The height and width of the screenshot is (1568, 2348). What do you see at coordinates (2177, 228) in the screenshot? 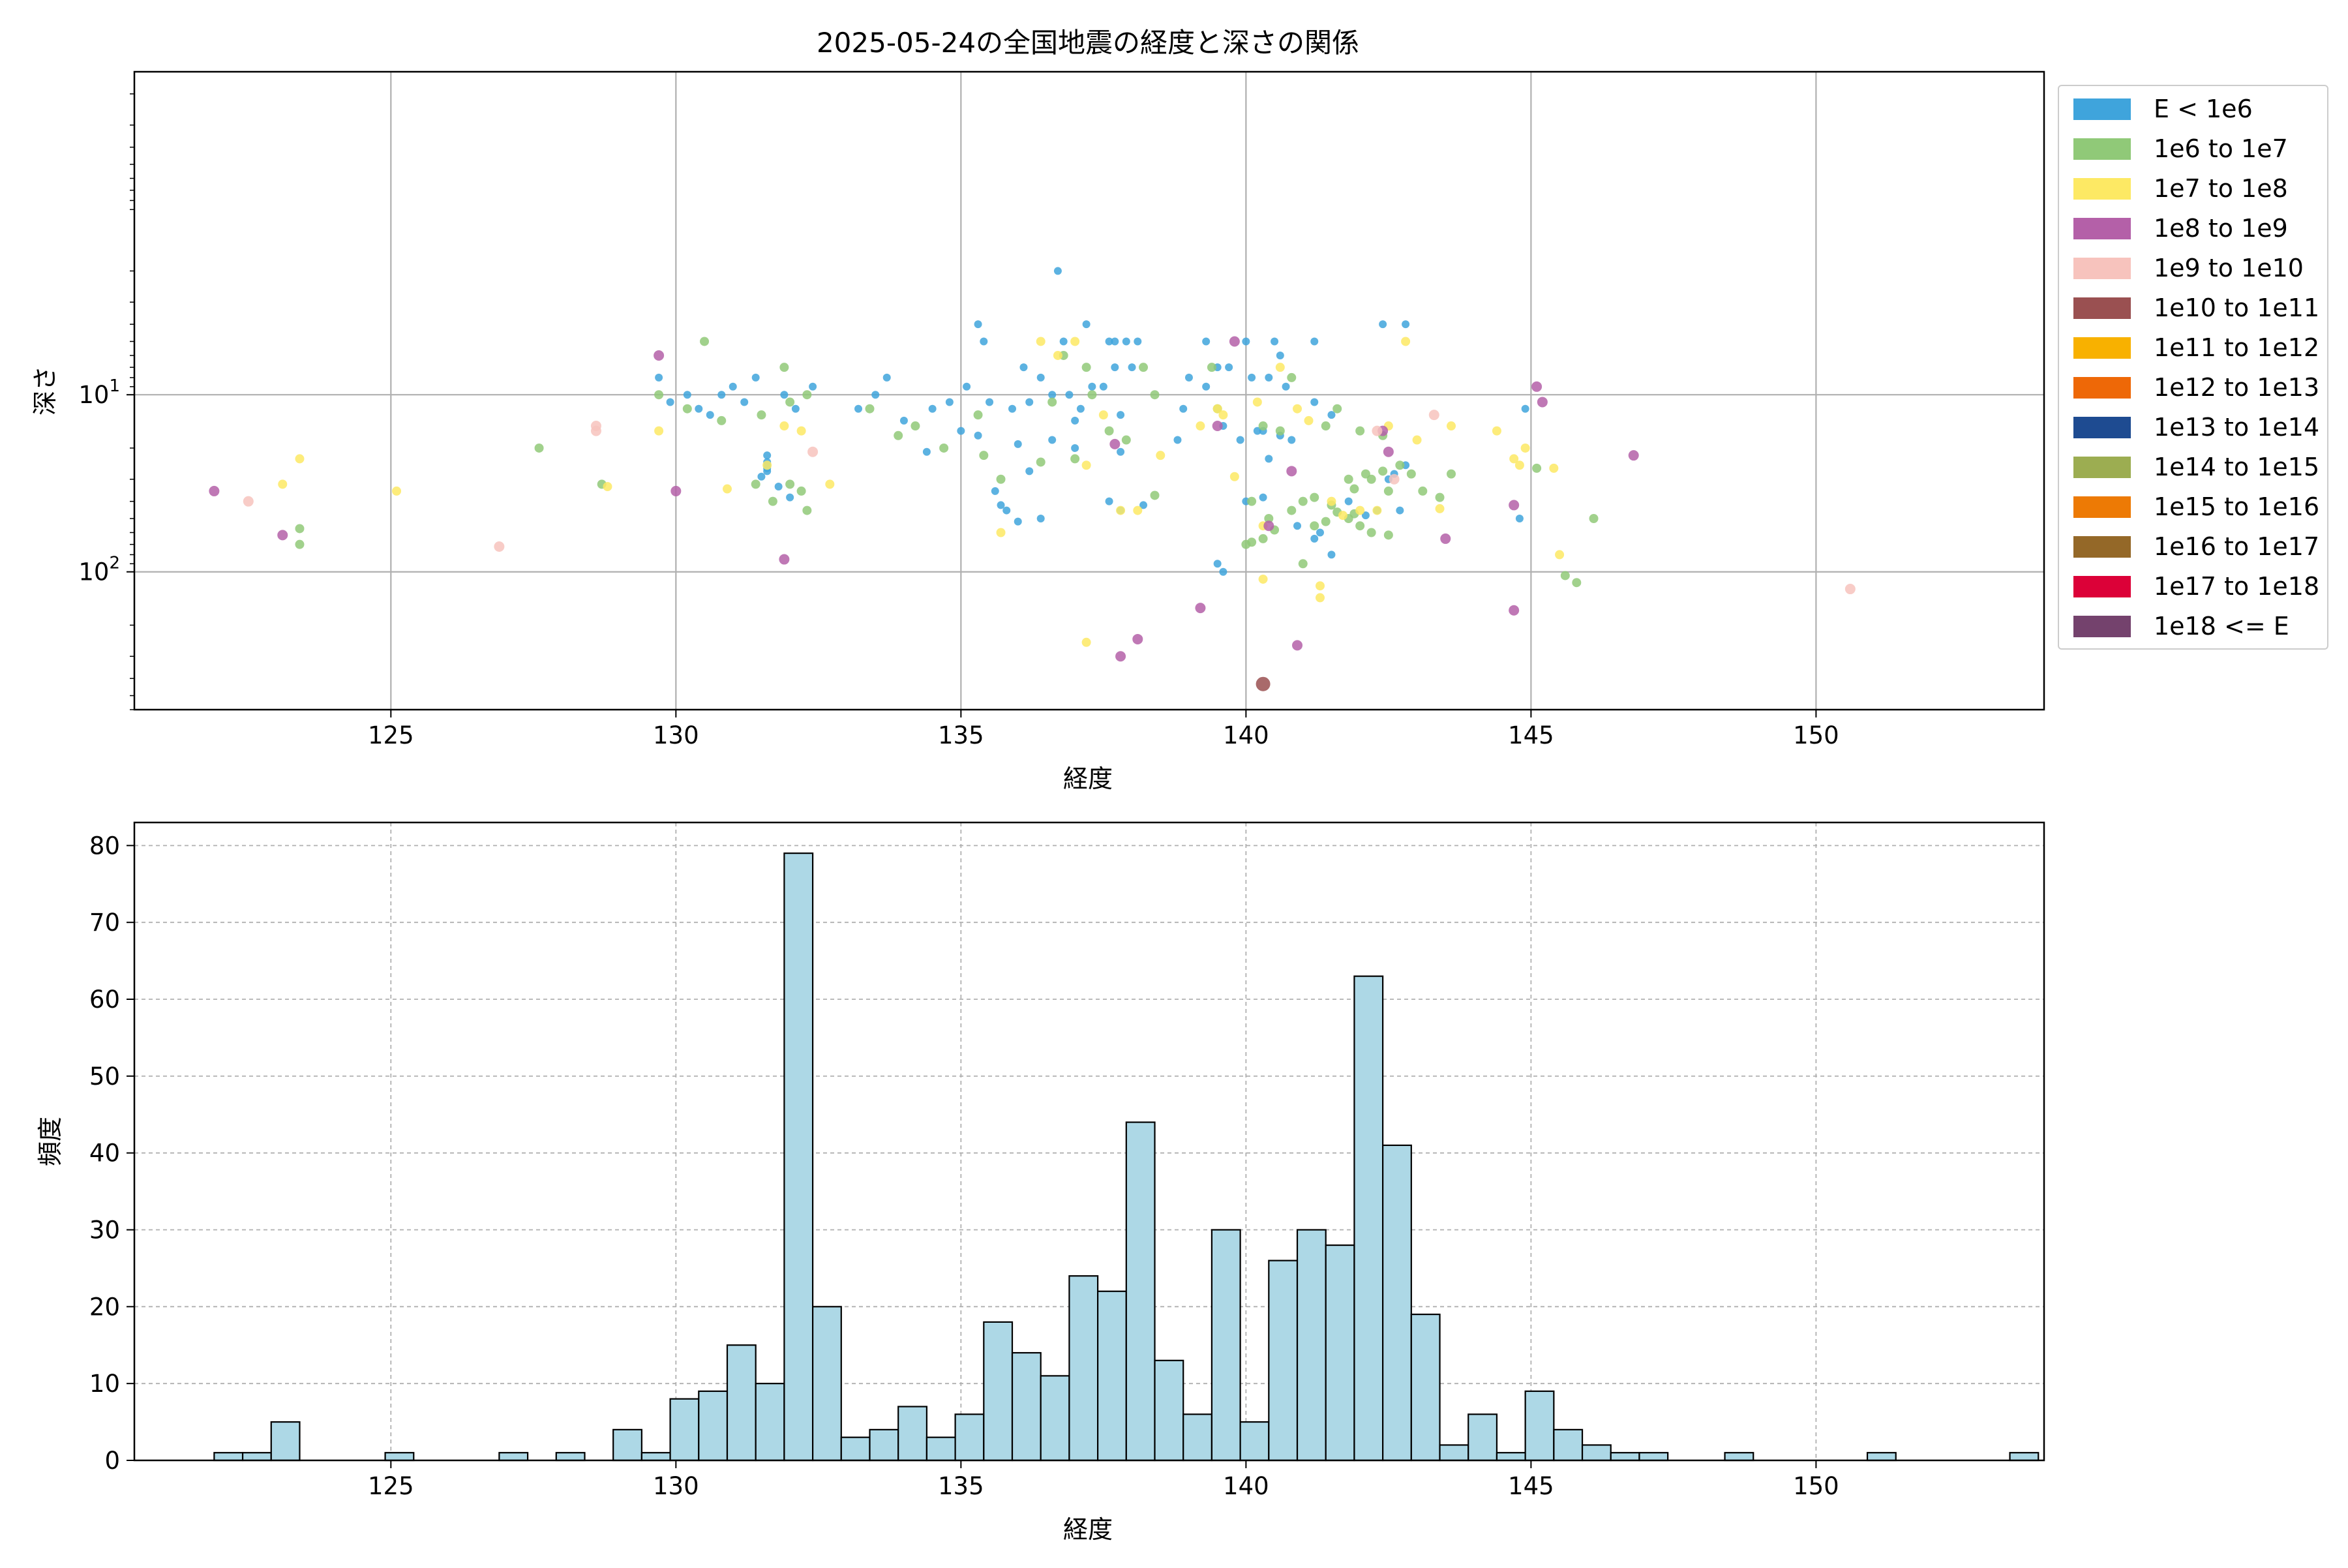
I see `legend-item: 1e8 to 1e9` at bounding box center [2177, 228].